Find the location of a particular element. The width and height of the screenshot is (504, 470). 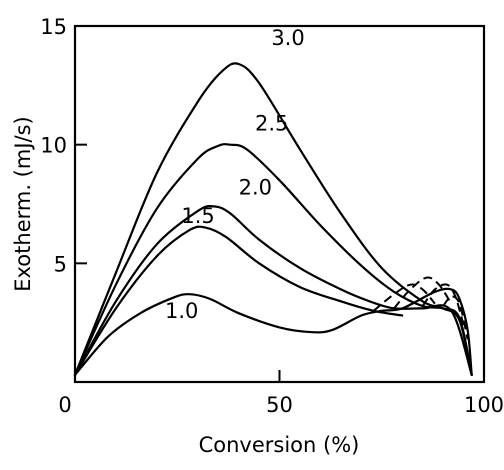

series-dashed-2.0 is located at coordinates (423, 293).